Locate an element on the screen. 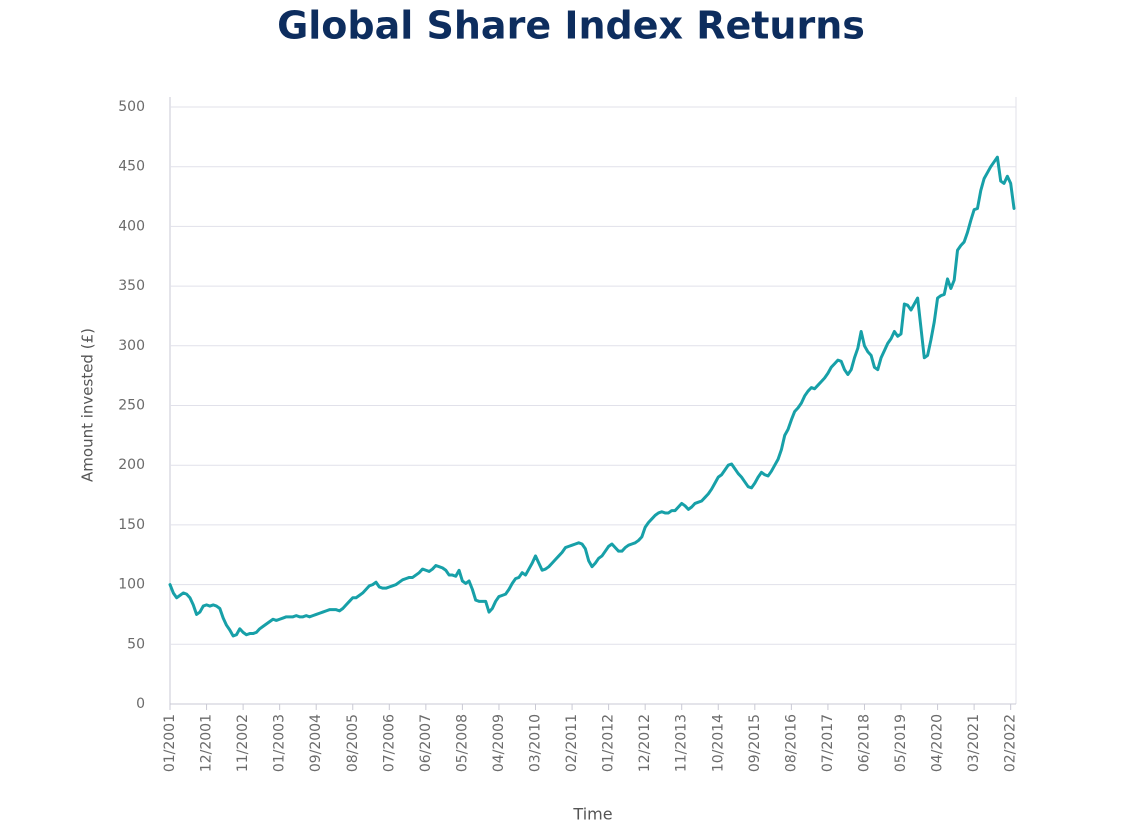  x-tick-label: 06/2018 is located at coordinates (864, 743).